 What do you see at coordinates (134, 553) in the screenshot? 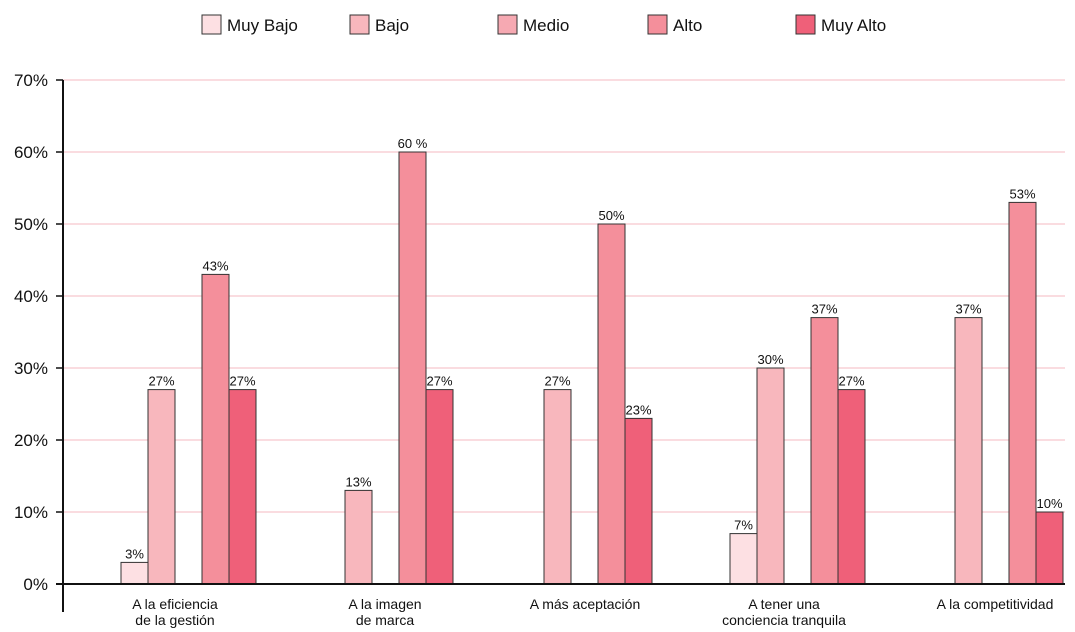
I see `bar-value-label-0-0: 3%` at bounding box center [134, 553].